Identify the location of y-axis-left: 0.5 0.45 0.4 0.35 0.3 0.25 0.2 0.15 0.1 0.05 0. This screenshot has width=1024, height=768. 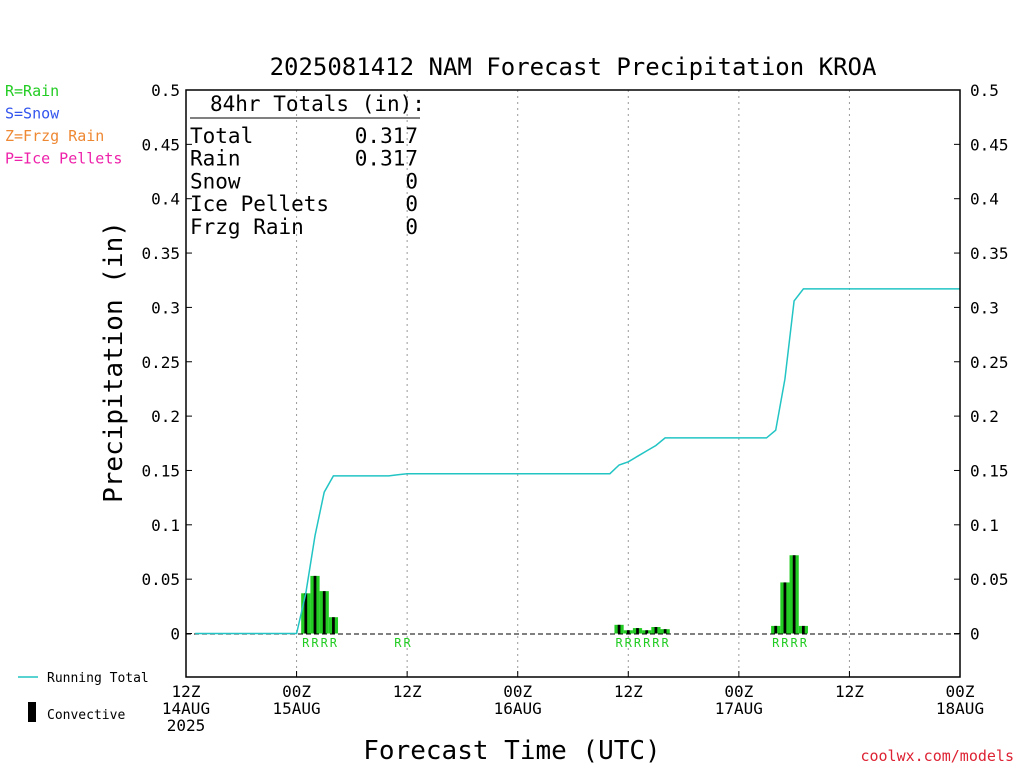
(166, 362).